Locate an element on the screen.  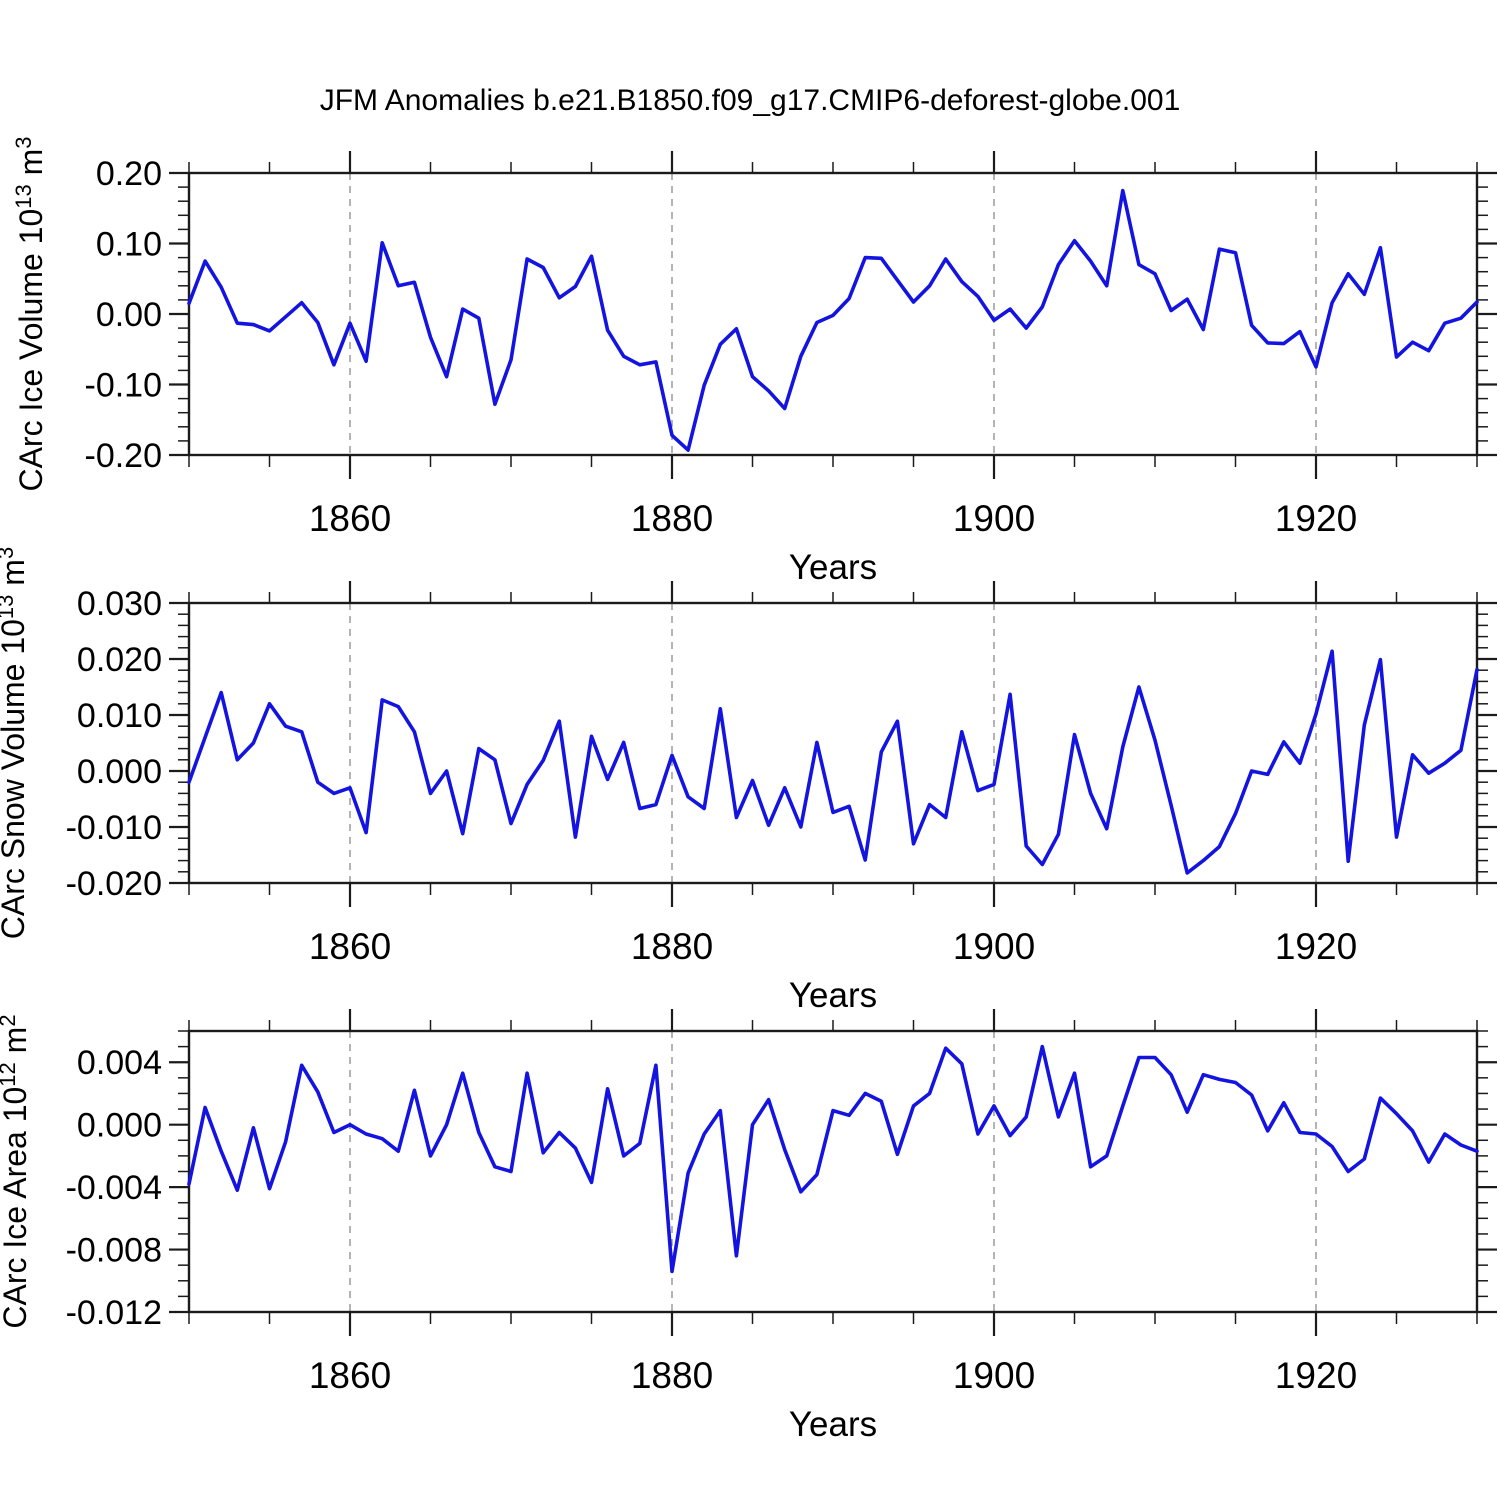
y-axis-title: CArc Ice Volume 1013 m3 is located at coordinates (30, 313).